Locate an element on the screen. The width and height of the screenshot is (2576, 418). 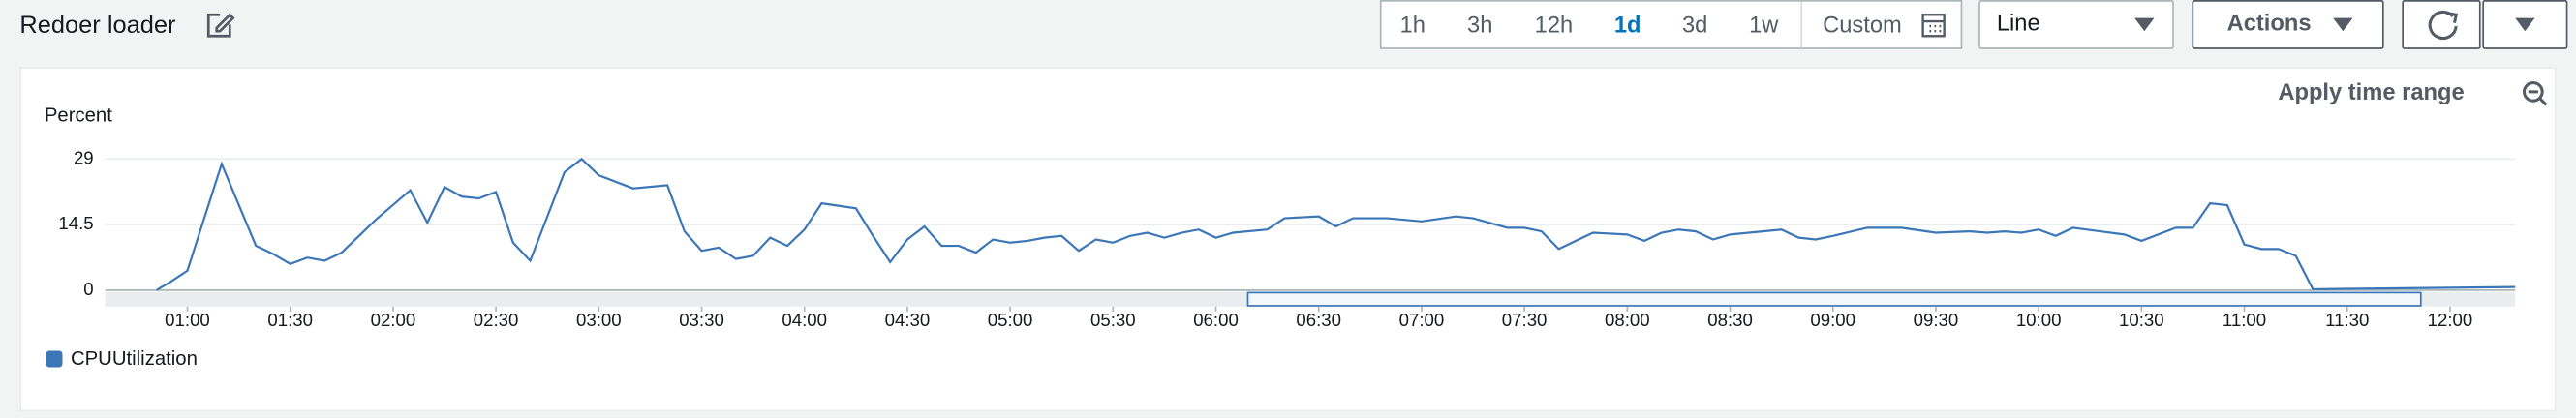
y-tick-label: 14.5 is located at coordinates (75, 223).